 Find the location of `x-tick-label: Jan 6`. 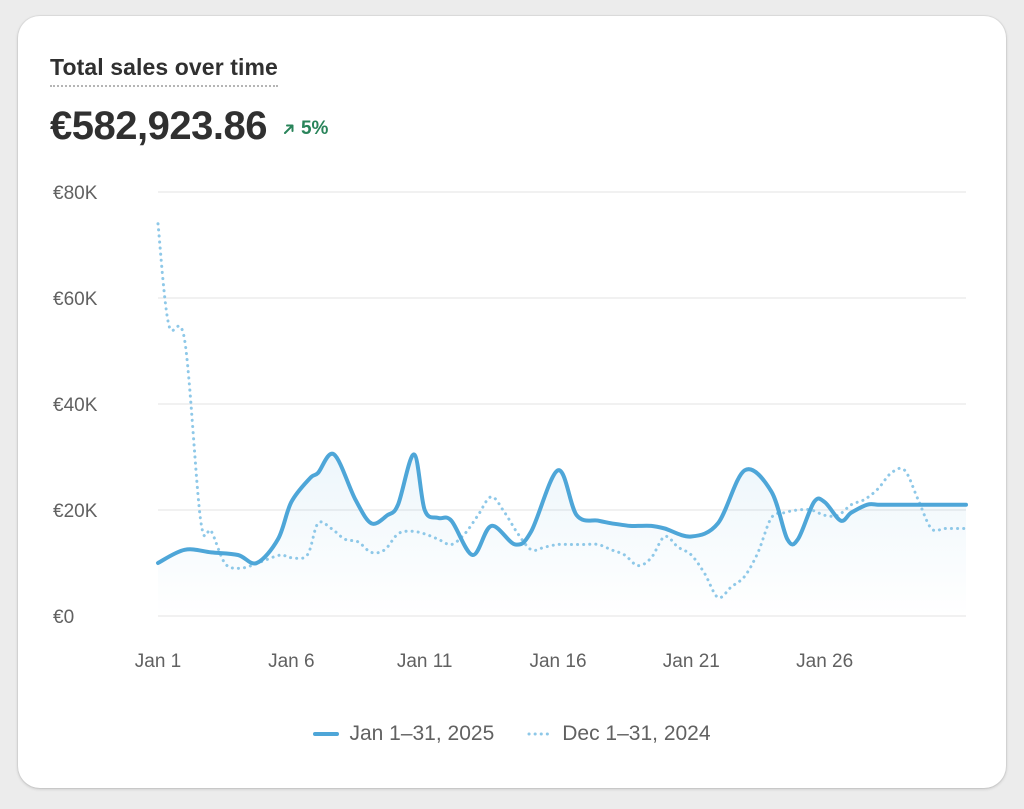

x-tick-label: Jan 6 is located at coordinates (291, 661).